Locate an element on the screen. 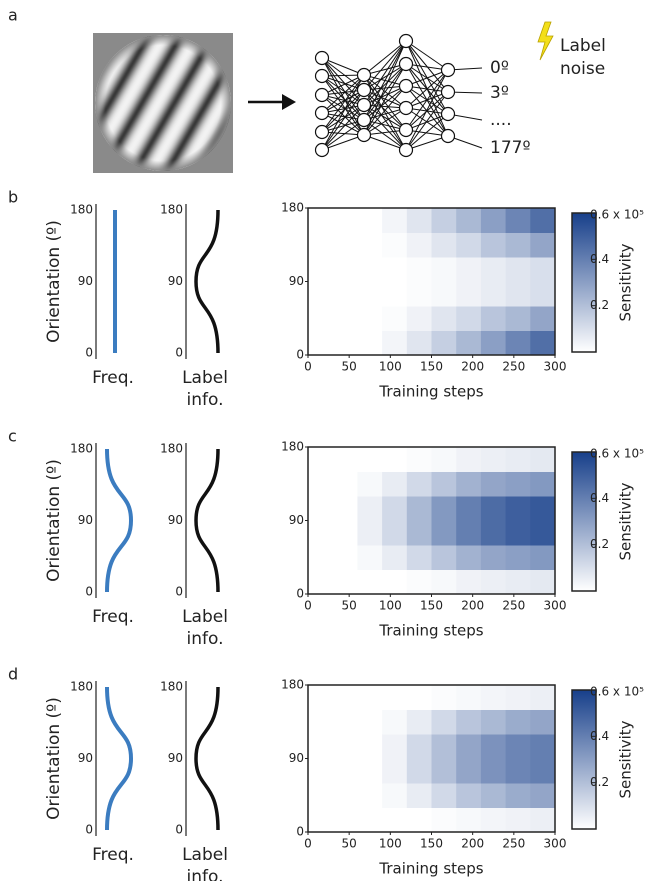  x-tick-label: 0 is located at coordinates (308, 606).